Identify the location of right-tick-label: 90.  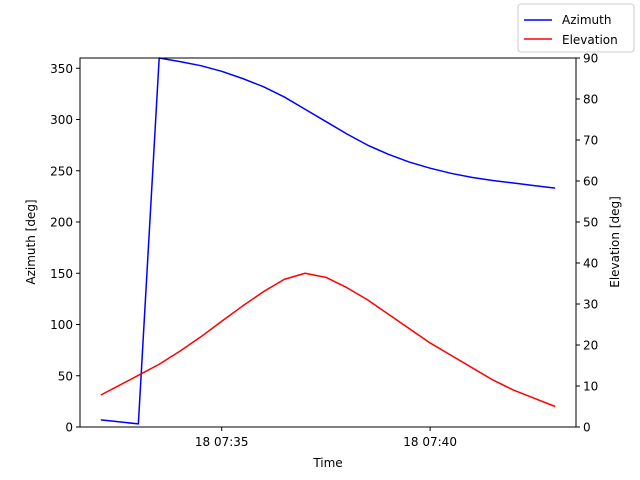
(590, 59).